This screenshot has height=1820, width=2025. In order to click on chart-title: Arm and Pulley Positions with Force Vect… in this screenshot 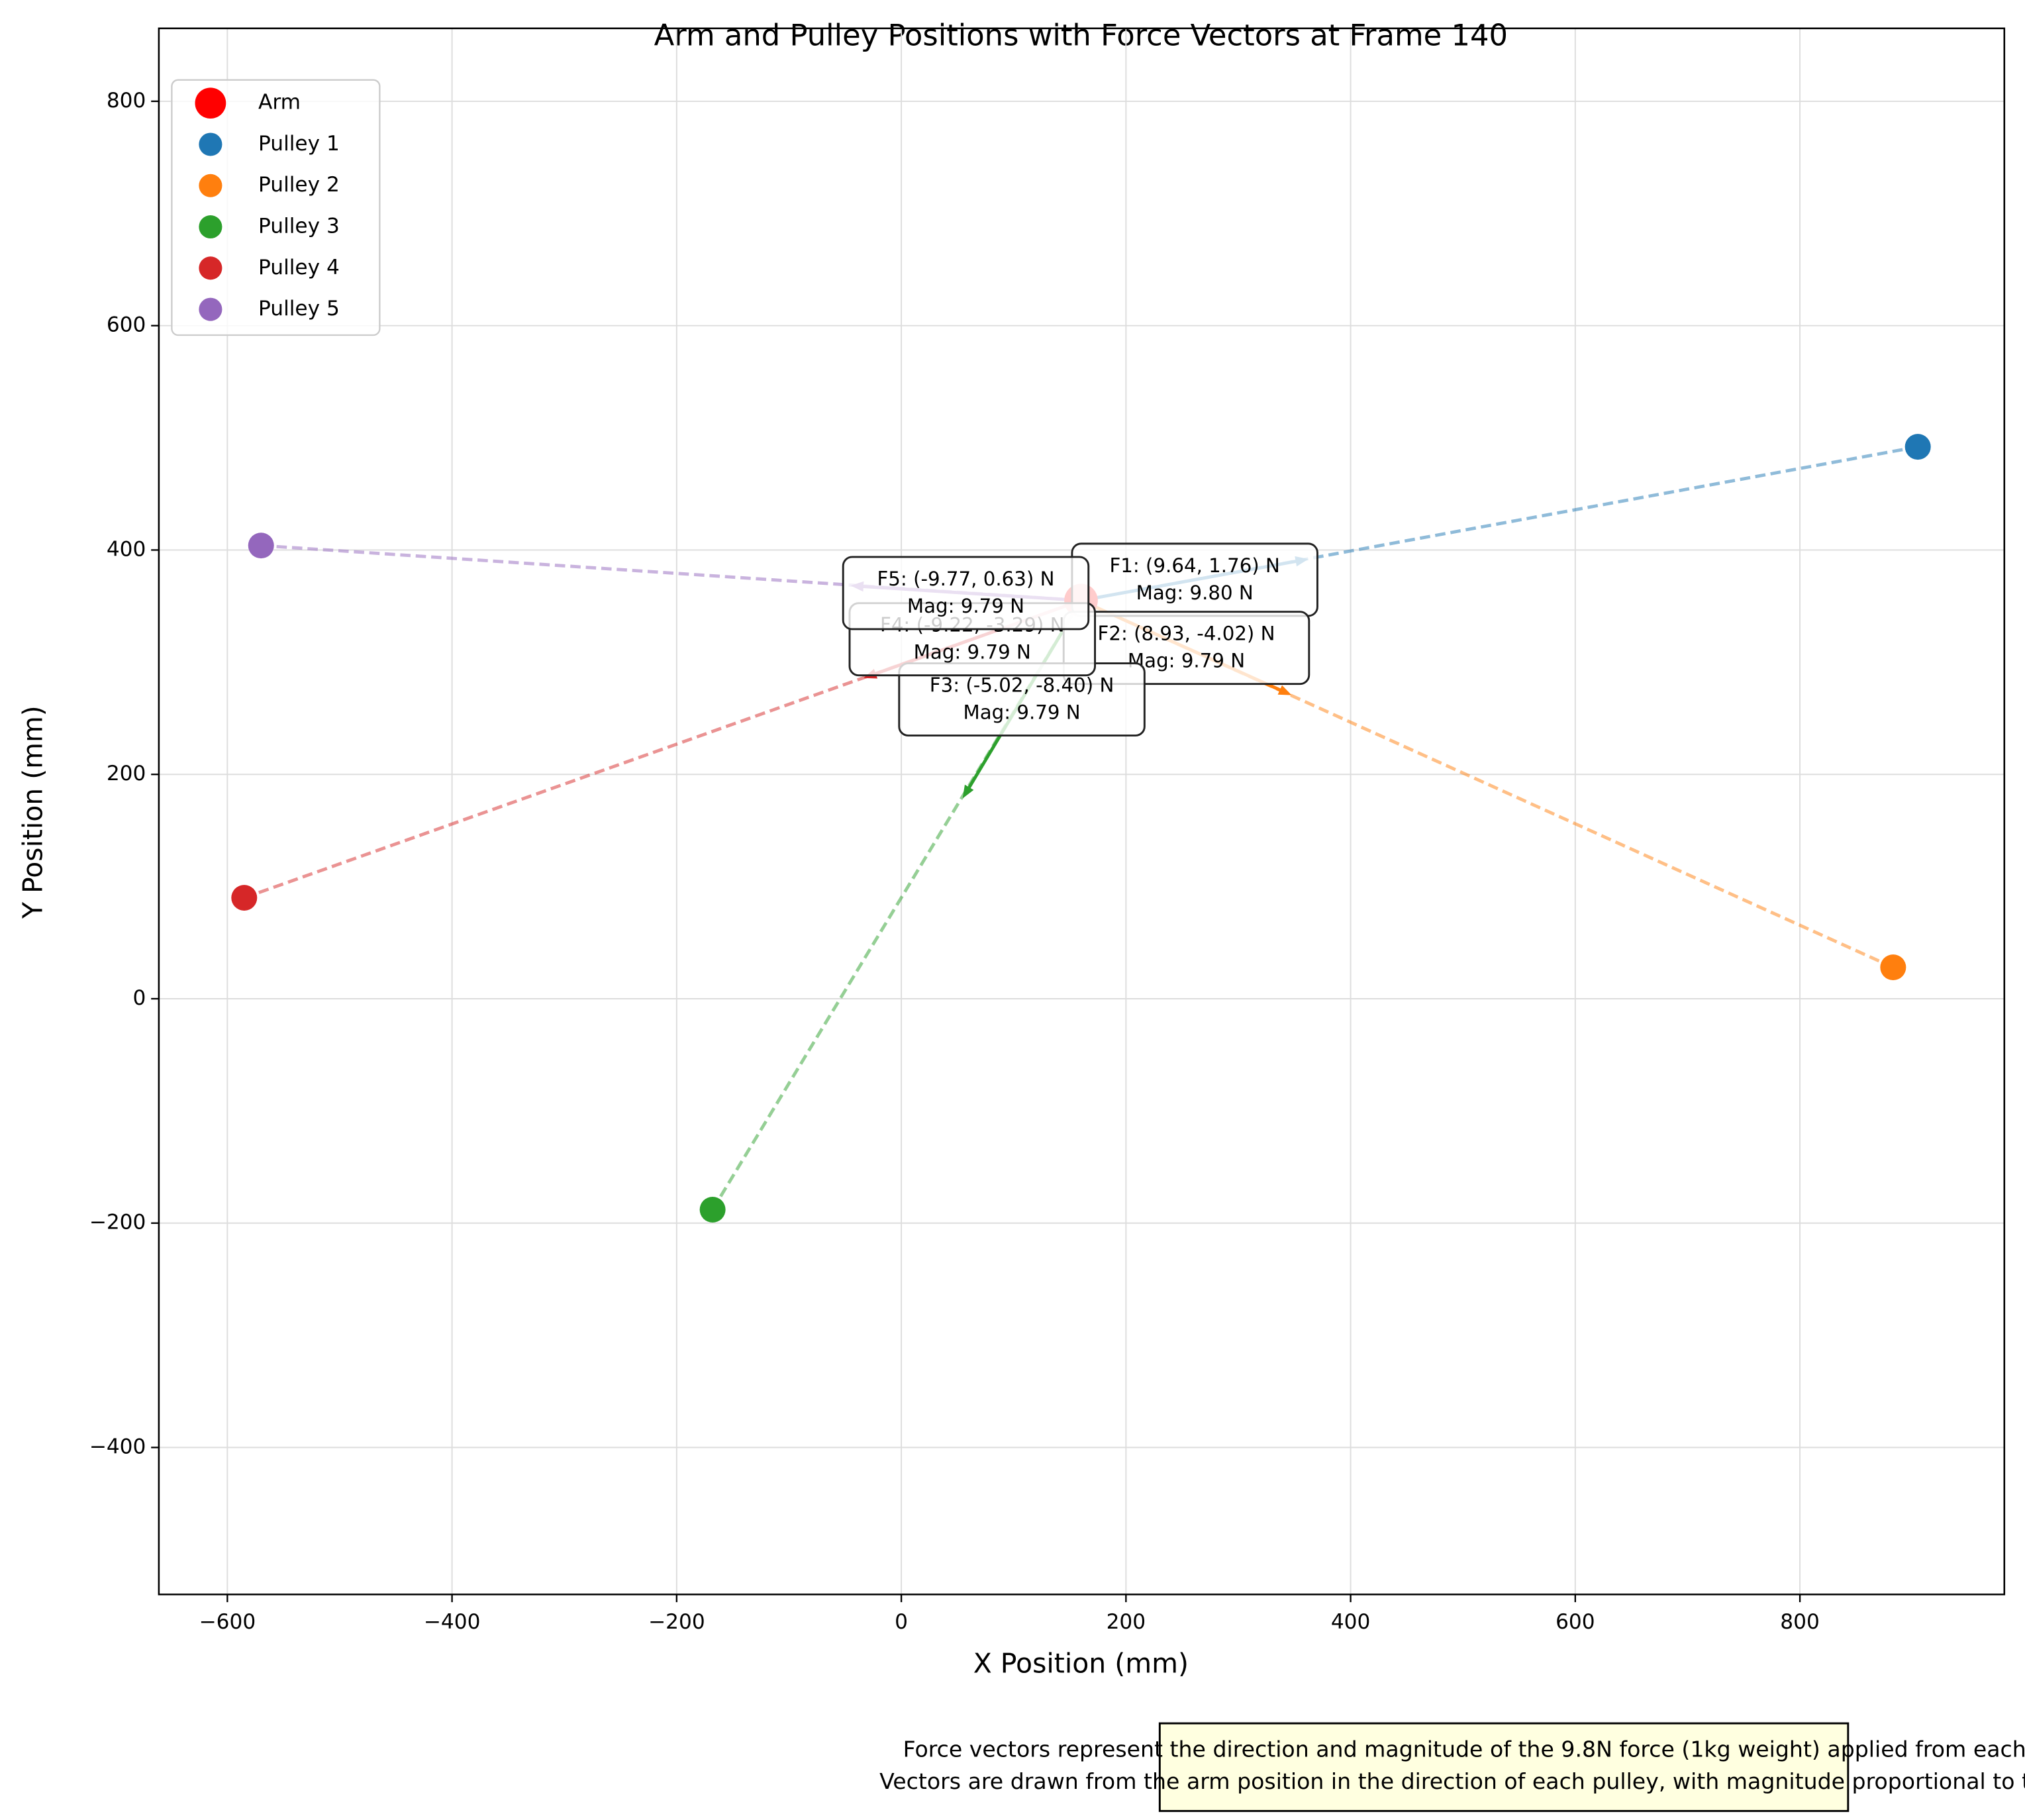, I will do `click(1081, 34)`.